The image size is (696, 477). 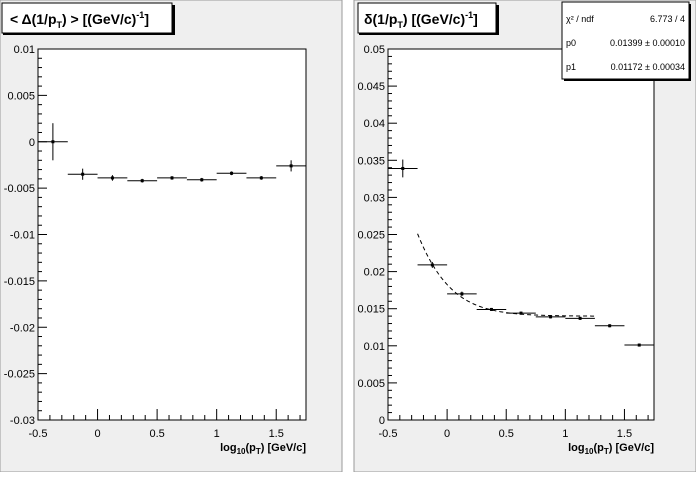 What do you see at coordinates (371, 87) in the screenshot?
I see `right-ytick-label: 0.045` at bounding box center [371, 87].